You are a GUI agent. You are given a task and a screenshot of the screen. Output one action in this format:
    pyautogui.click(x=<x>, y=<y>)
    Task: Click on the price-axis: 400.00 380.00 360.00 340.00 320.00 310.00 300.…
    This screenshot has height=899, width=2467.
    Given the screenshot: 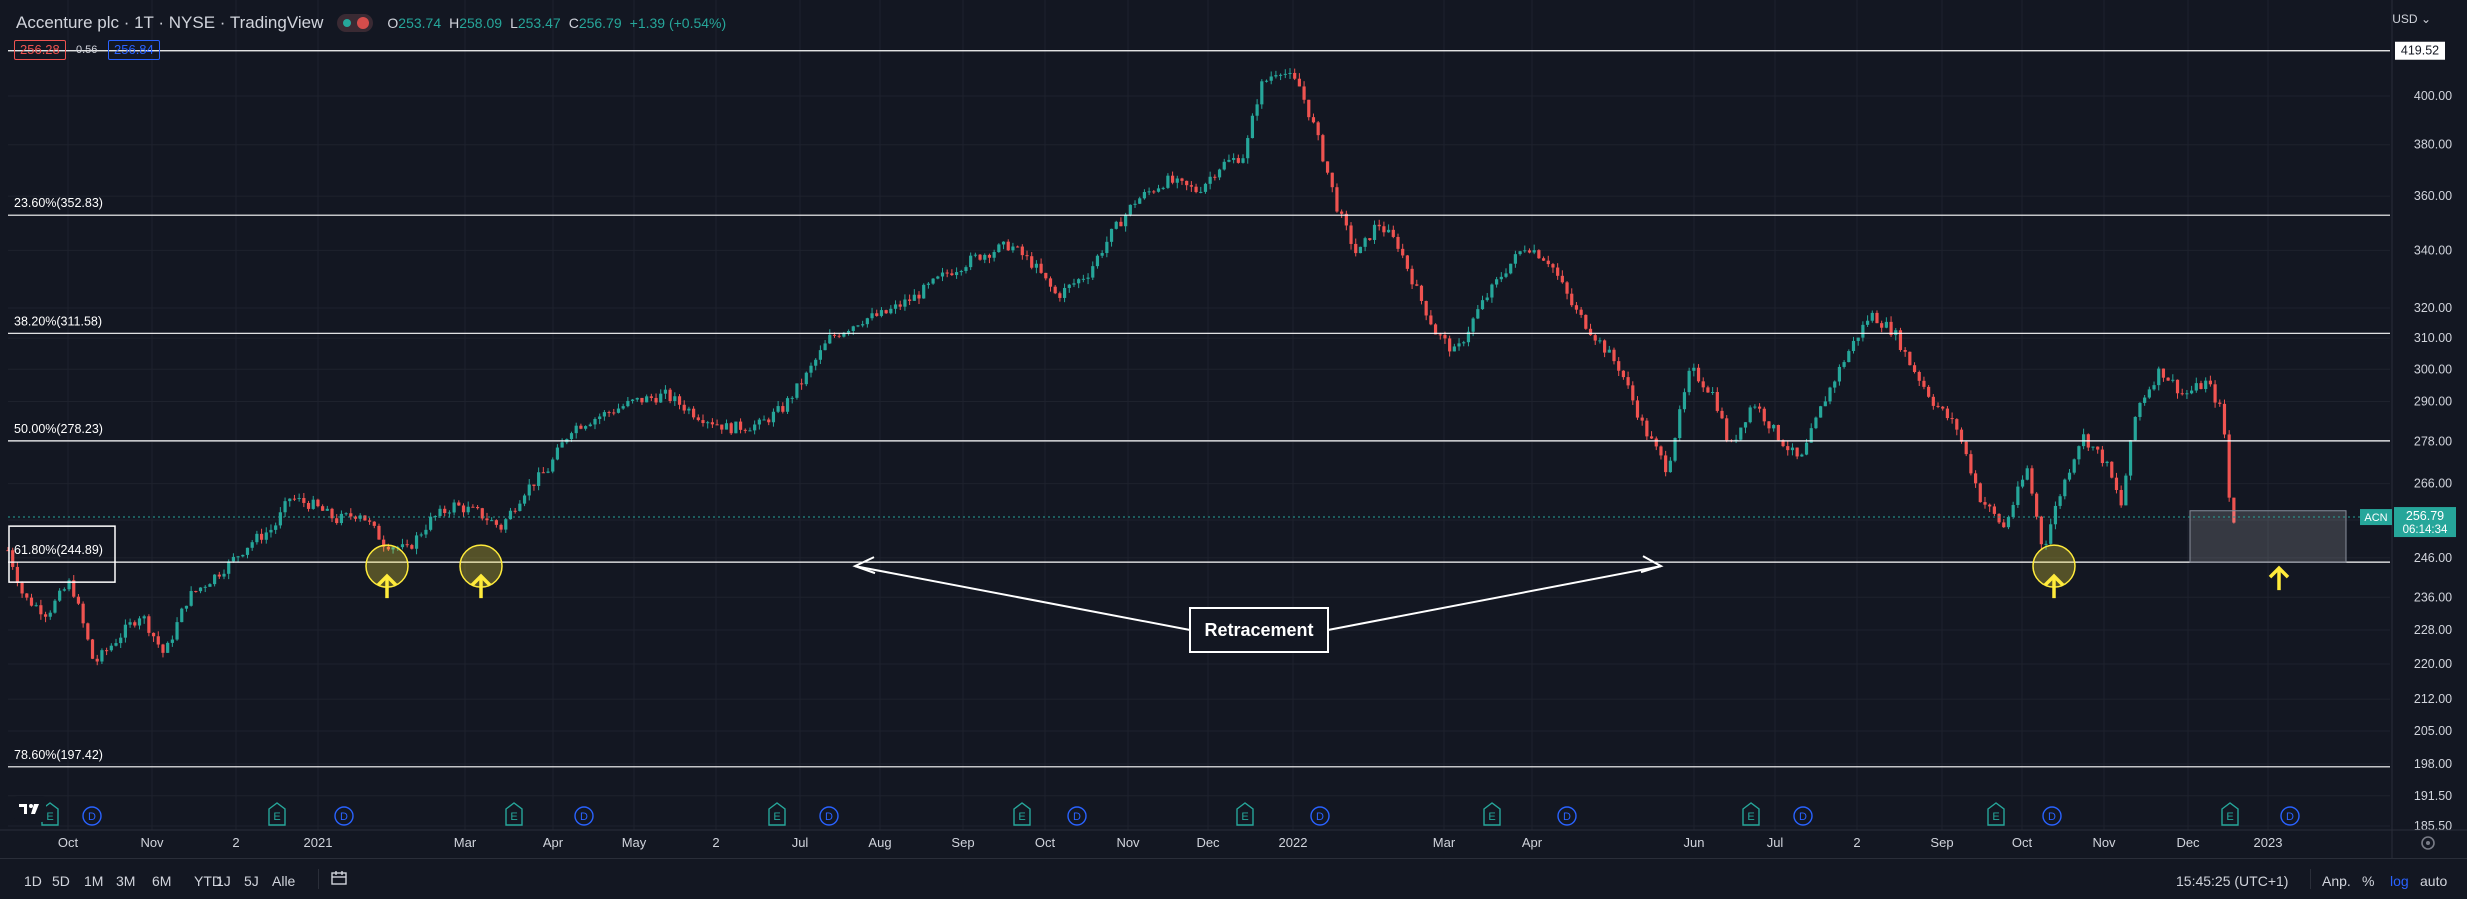 What is the action you would take?
    pyautogui.click(x=2433, y=461)
    